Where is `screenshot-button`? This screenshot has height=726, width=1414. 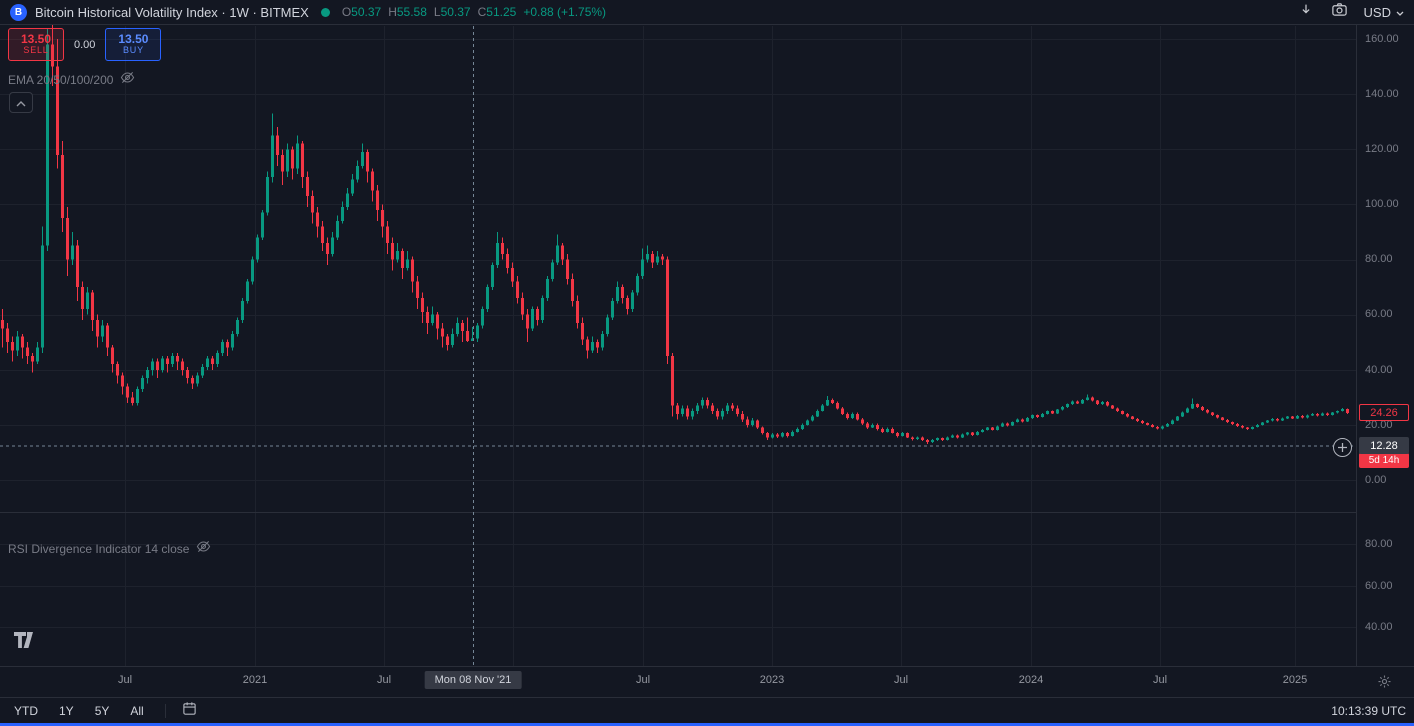
screenshot-button is located at coordinates (1340, 12).